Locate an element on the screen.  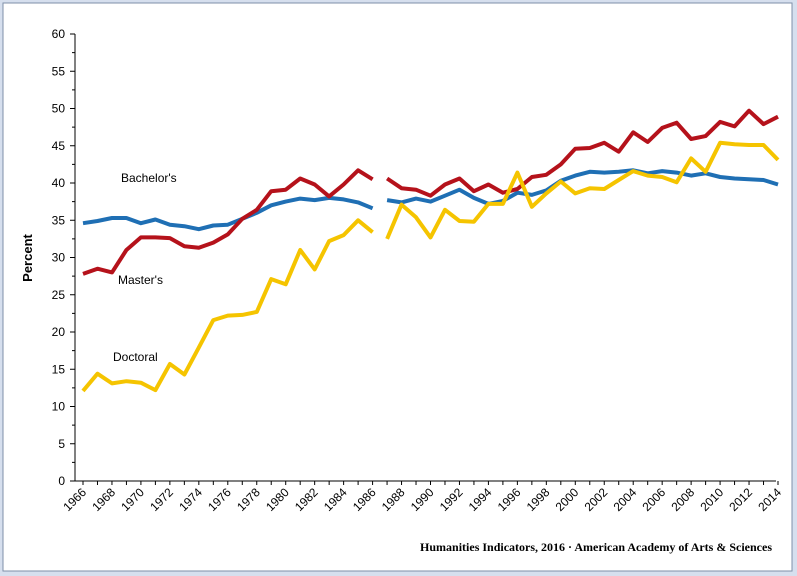
series-label-bachelors: Bachelor's is located at coordinates (149, 178).